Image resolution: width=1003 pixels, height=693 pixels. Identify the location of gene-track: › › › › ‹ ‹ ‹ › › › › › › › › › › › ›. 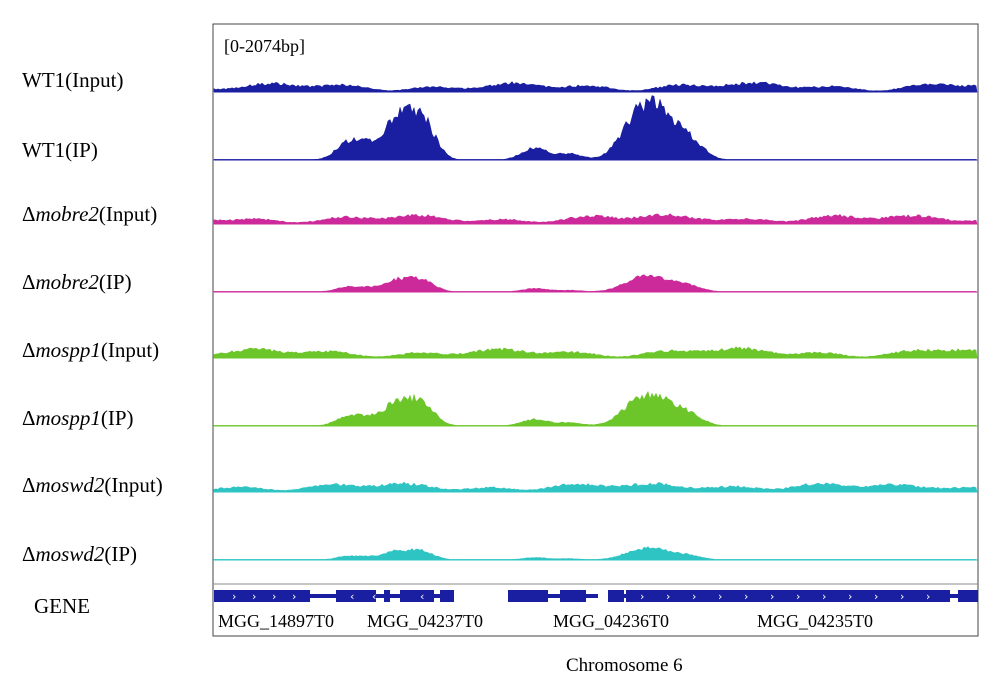
(596, 596).